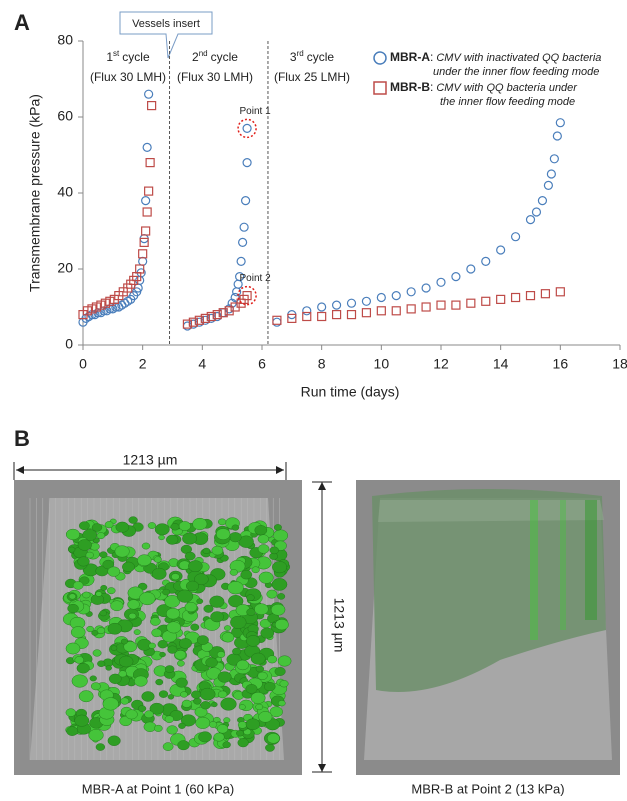 Image resolution: width=627 pixels, height=801 pixels. What do you see at coordinates (441, 364) in the screenshot?
I see `x-tick-label: 12` at bounding box center [441, 364].